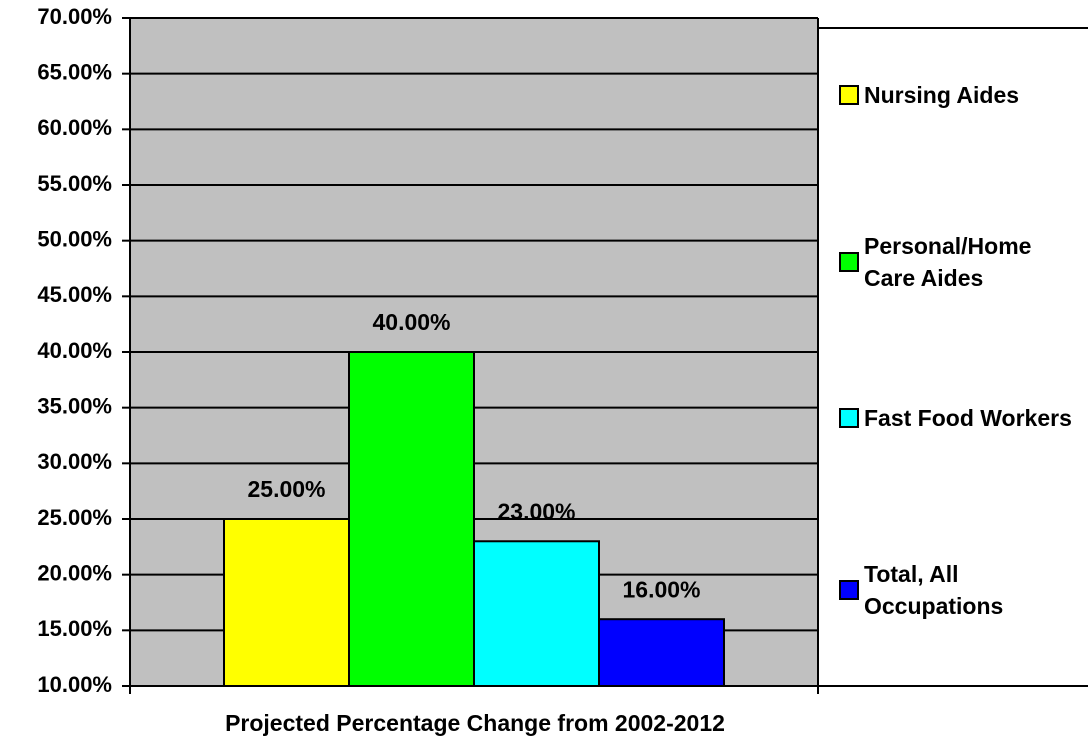 The height and width of the screenshot is (744, 1088). I want to click on y-tick-label: 70.00%, so click(74, 16).